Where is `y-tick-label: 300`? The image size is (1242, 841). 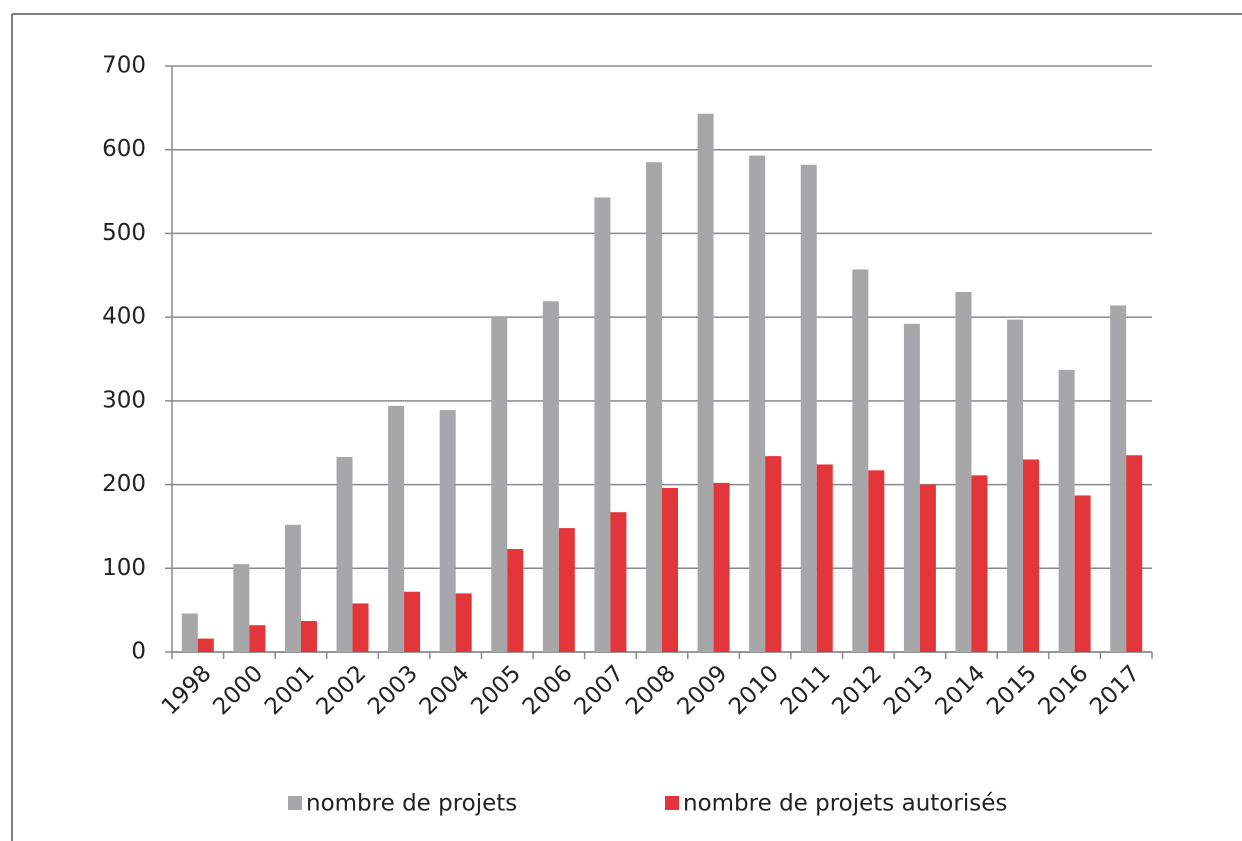 y-tick-label: 300 is located at coordinates (124, 400).